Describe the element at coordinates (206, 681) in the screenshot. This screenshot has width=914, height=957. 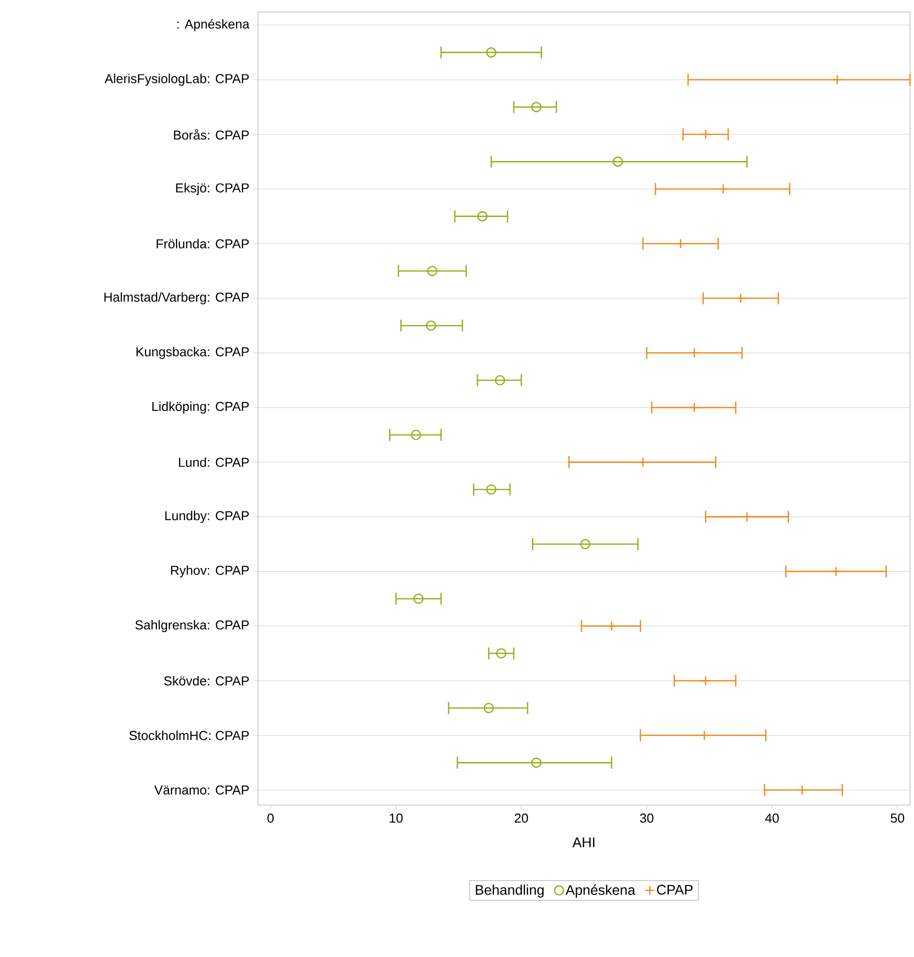
I see `y-tick-label: Skövde: CPAP` at that location.